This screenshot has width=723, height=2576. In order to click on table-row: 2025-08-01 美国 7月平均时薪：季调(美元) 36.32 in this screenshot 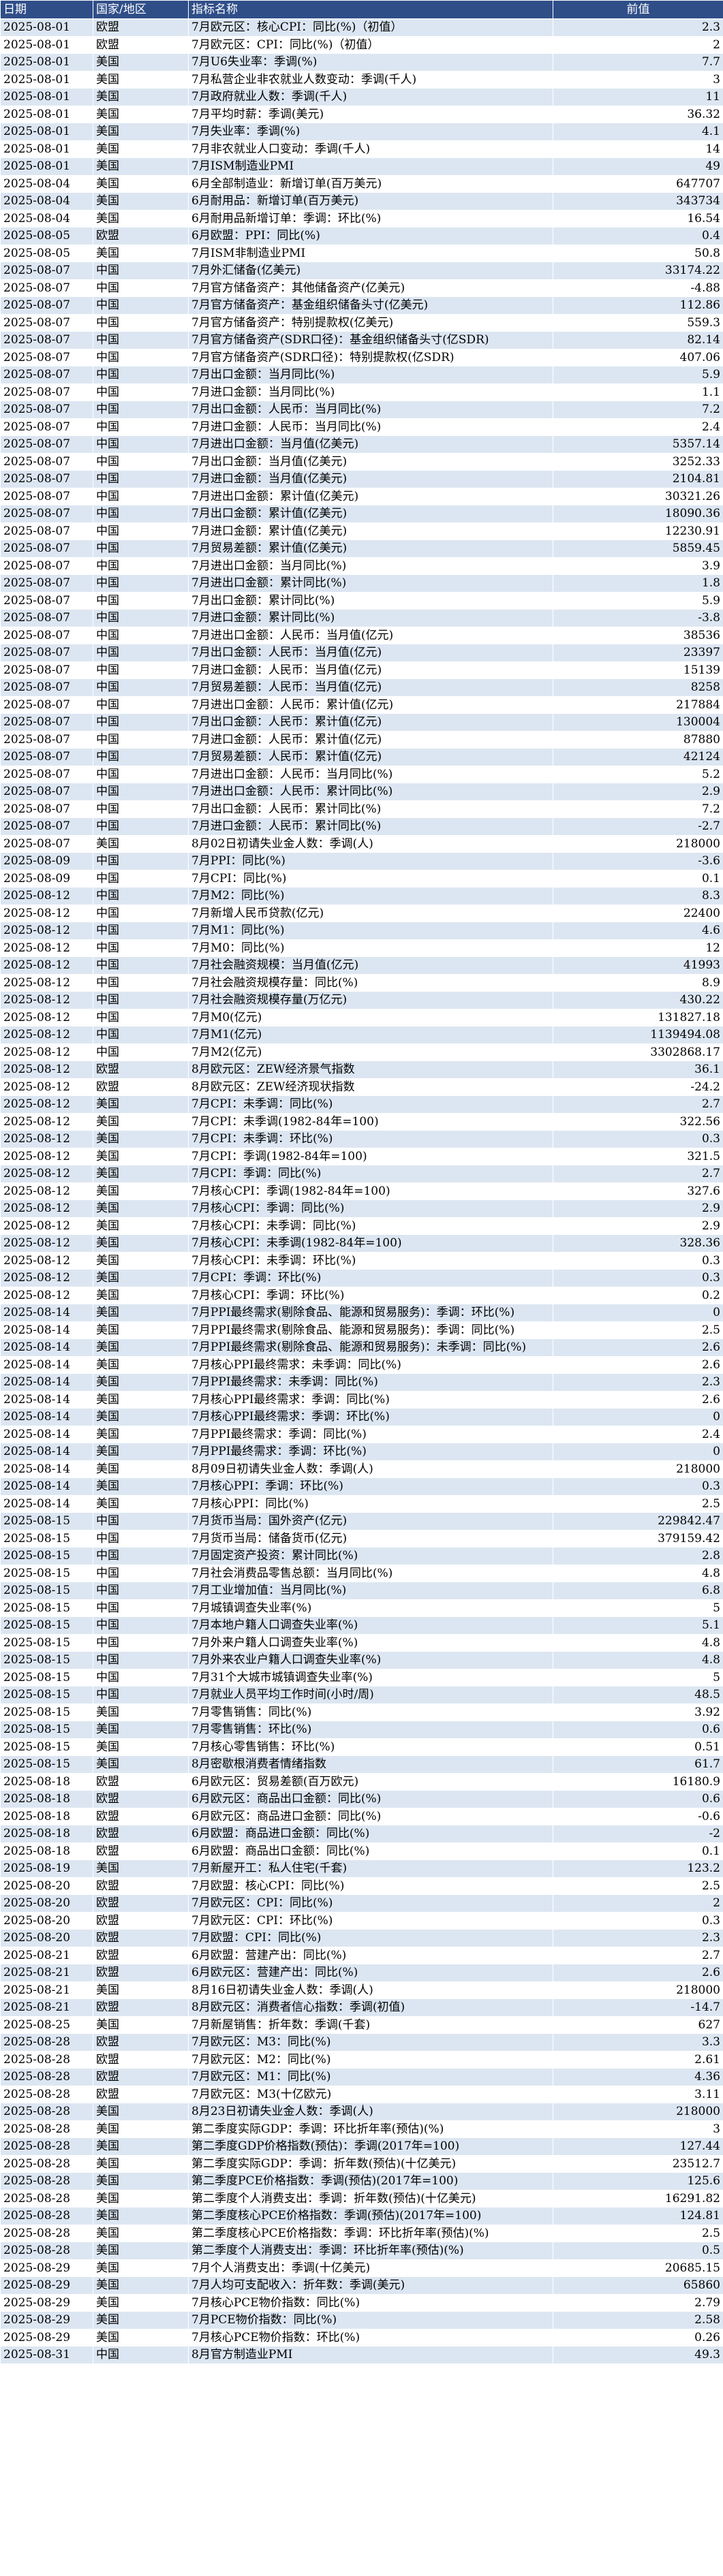, I will do `click(361, 114)`.